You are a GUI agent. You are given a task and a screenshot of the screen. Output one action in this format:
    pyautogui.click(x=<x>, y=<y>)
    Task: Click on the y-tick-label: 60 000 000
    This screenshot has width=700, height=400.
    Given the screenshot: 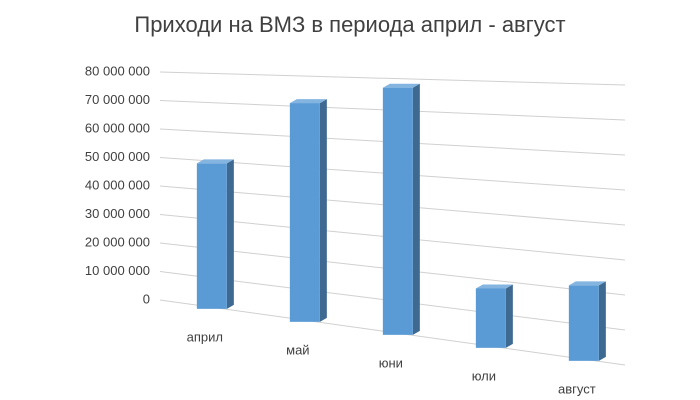 What is the action you would take?
    pyautogui.click(x=117, y=127)
    